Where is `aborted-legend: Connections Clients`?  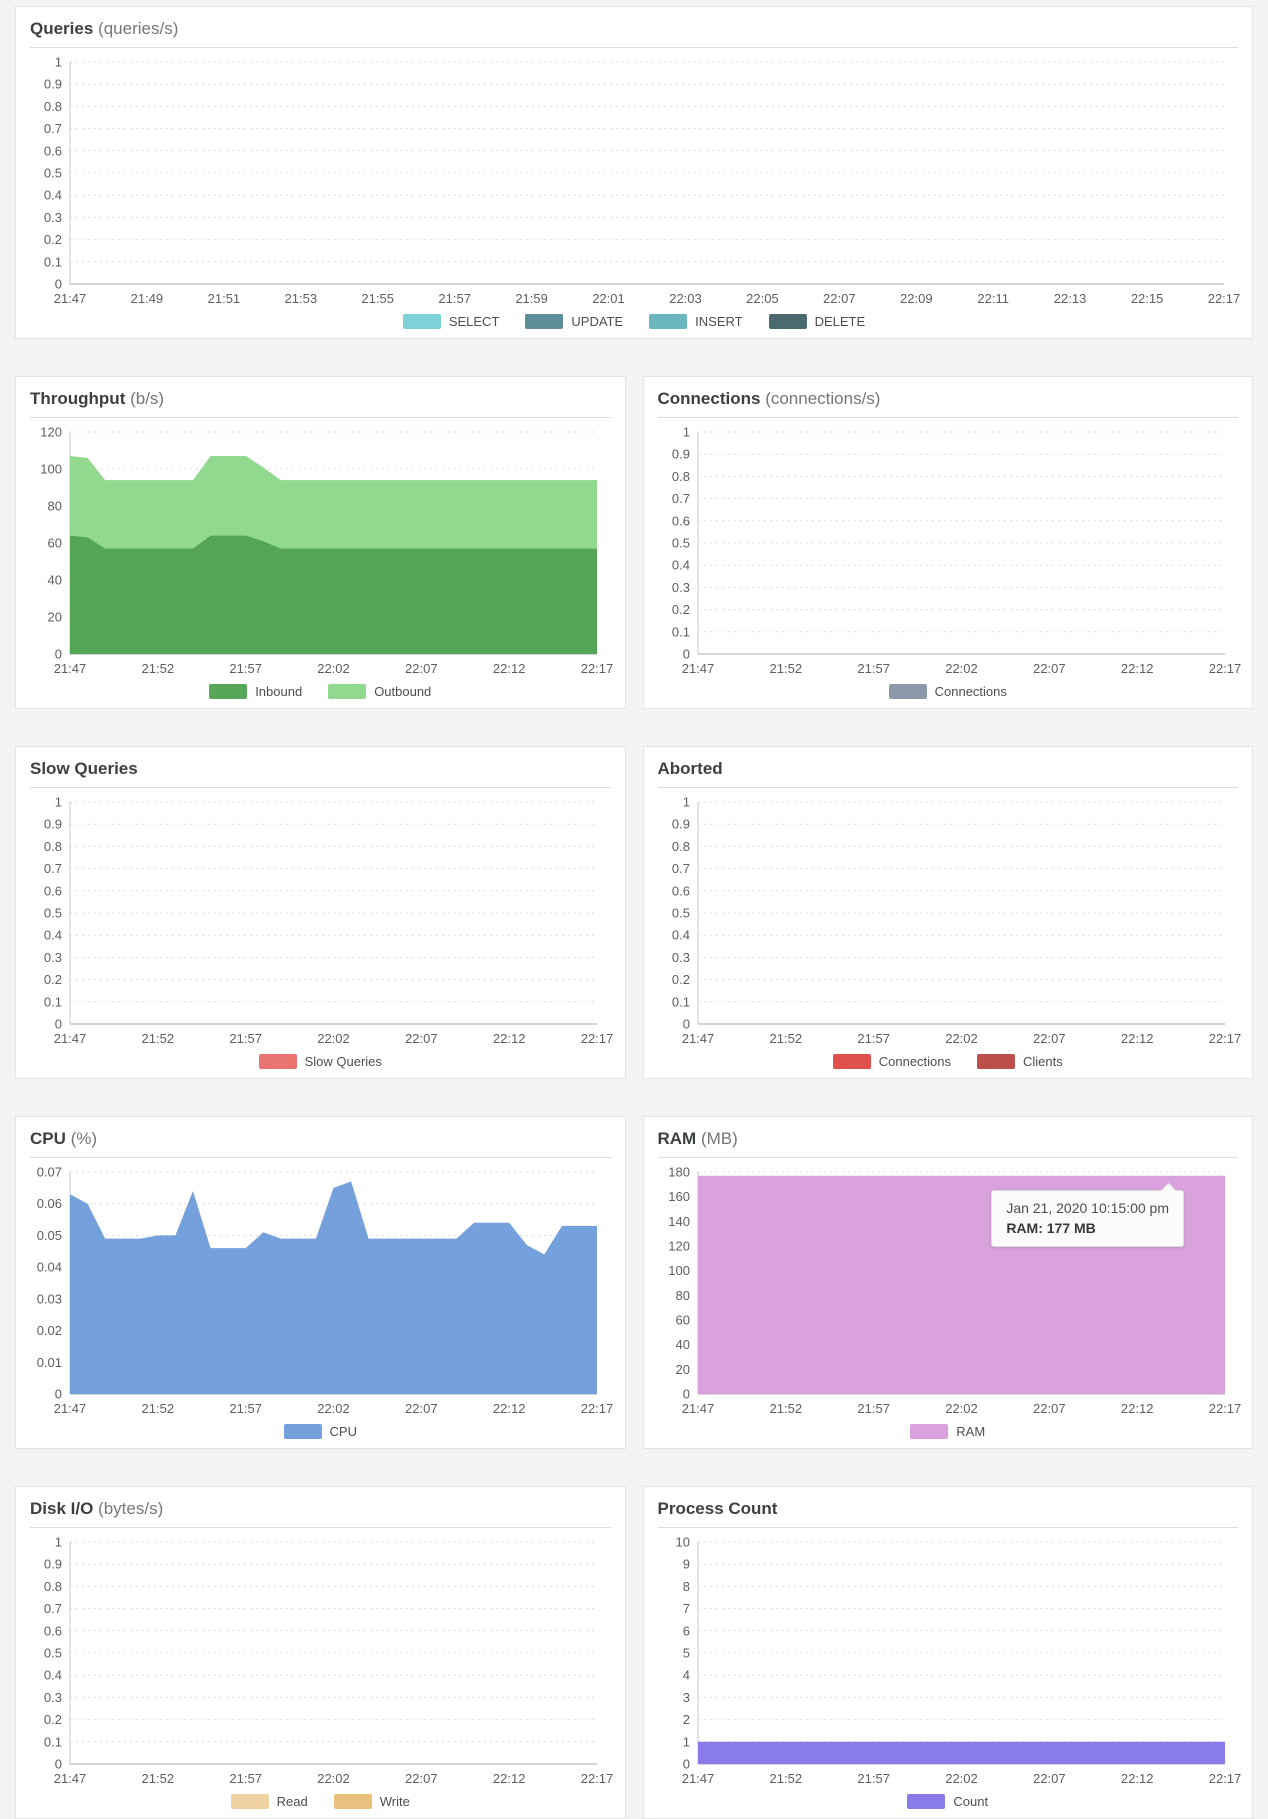
aborted-legend: Connections Clients is located at coordinates (948, 1061).